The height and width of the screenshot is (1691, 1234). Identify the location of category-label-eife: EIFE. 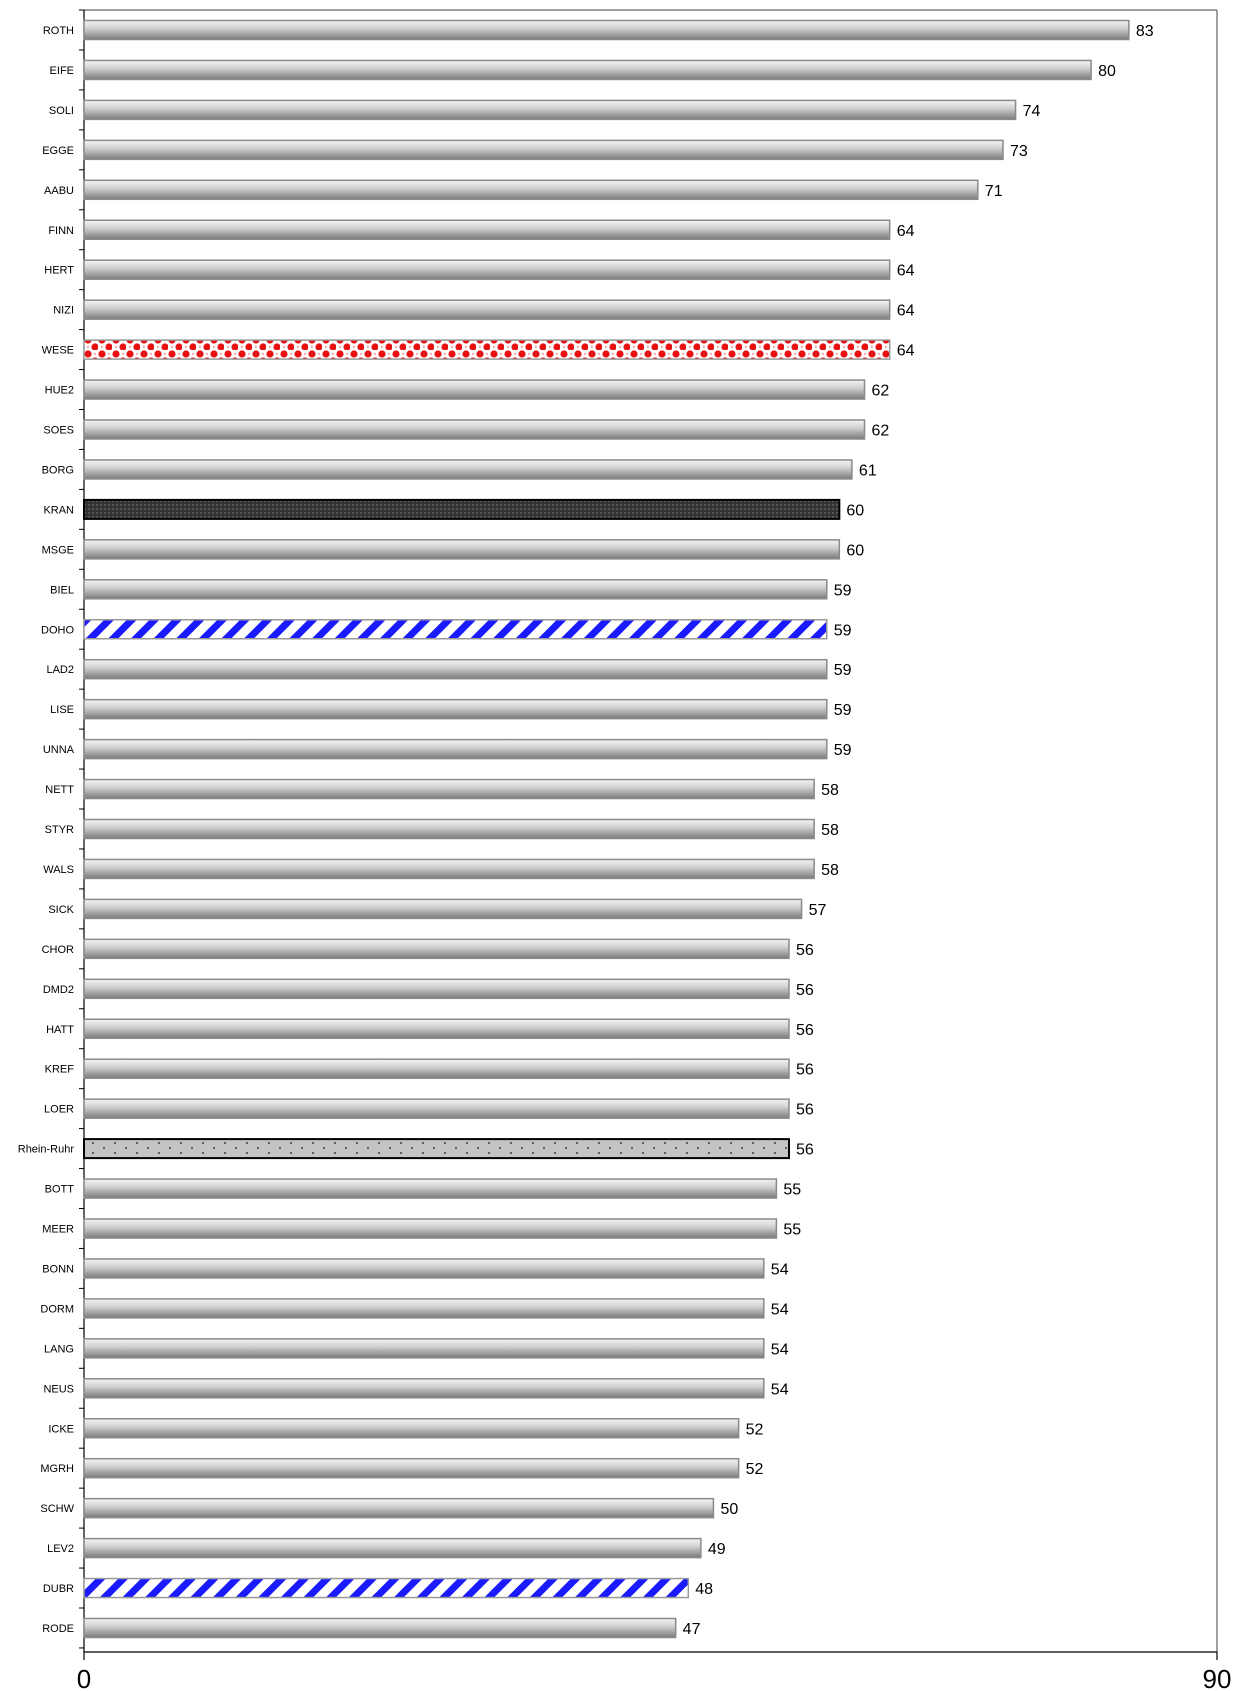
(62, 71).